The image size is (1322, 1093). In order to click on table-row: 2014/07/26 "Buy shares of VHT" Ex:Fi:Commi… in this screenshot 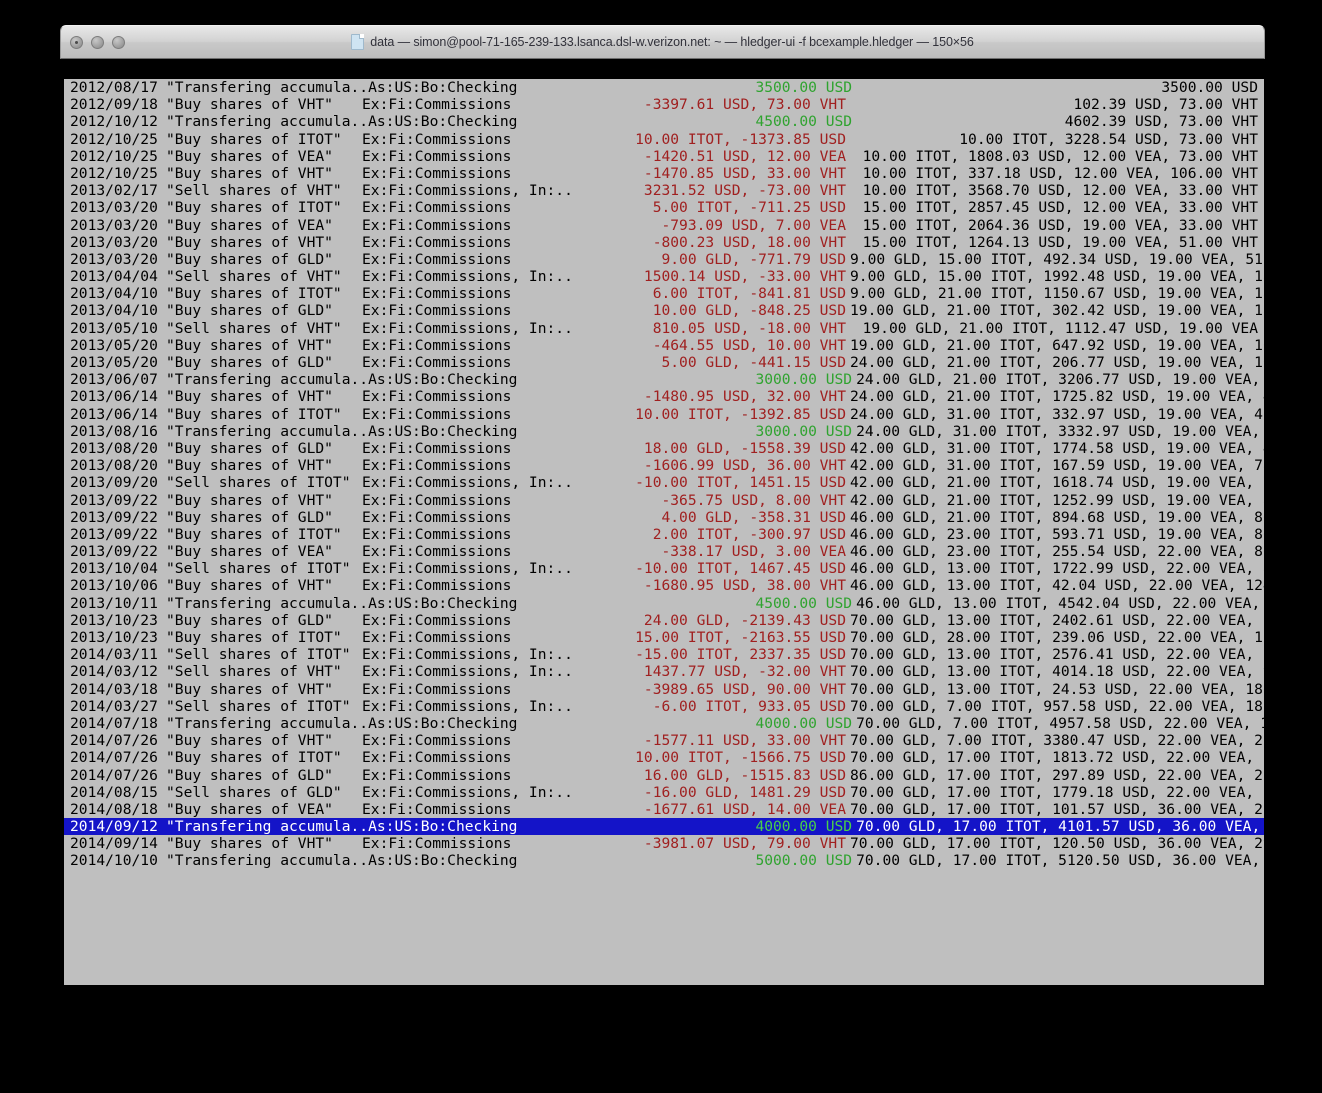, I will do `click(664, 740)`.